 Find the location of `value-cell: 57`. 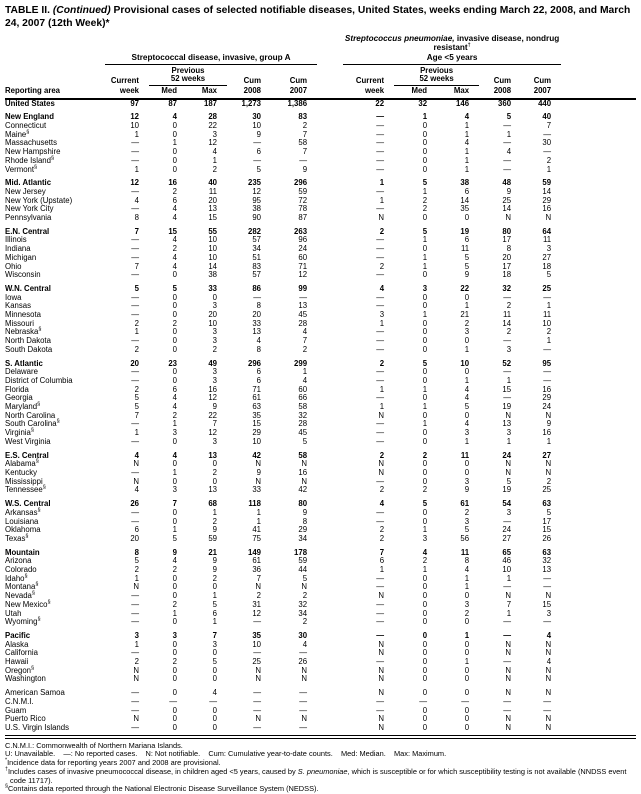

value-cell: 57 is located at coordinates (256, 275).